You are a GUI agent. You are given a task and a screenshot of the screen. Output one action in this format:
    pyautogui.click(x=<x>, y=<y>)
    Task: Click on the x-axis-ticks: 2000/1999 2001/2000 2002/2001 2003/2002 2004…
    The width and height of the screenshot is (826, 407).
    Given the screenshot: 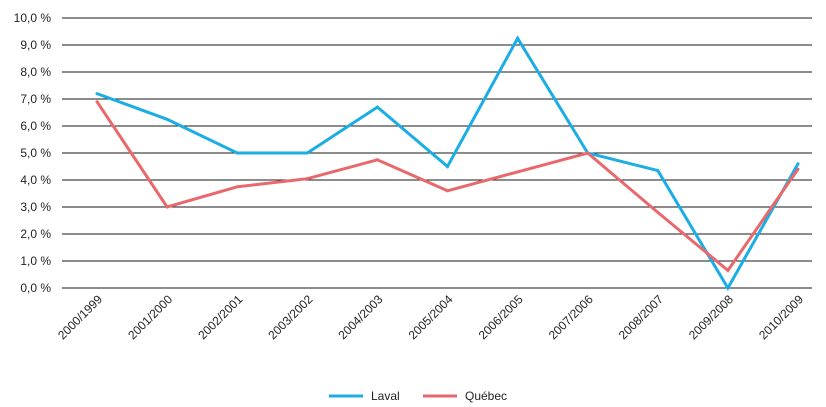 What is the action you would take?
    pyautogui.click(x=430, y=317)
    